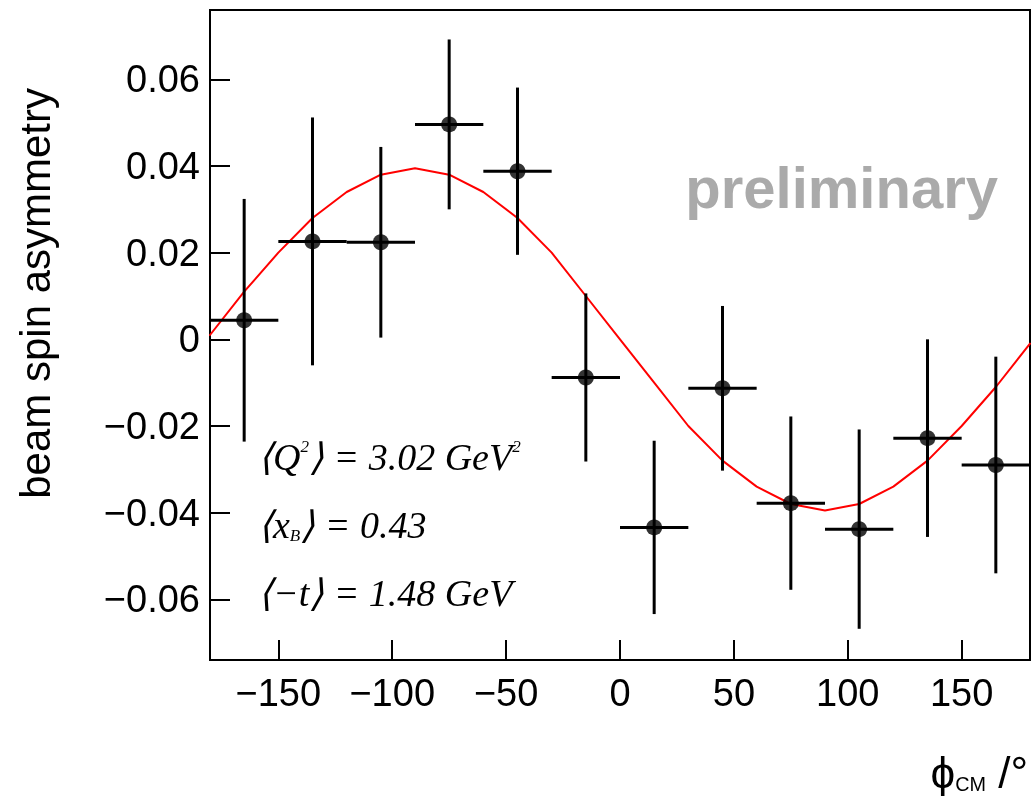 This screenshot has width=1033, height=796. Describe the element at coordinates (506, 693) in the screenshot. I see `x-tick-label: −50` at that location.